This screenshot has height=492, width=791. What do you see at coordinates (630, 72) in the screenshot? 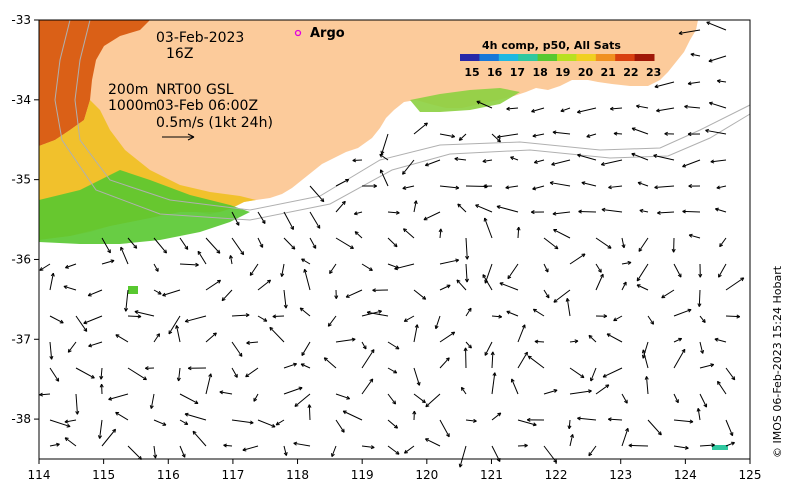
I see `colorbar-tick-label: 22` at bounding box center [630, 72].